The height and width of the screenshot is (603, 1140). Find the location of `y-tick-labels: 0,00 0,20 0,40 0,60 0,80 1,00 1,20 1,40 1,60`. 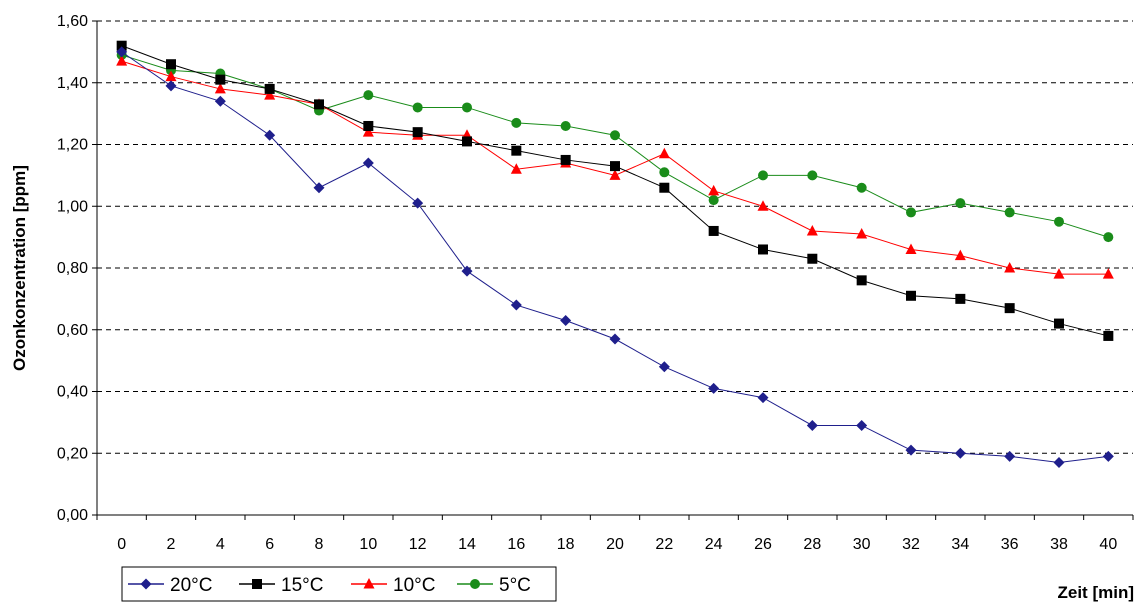

y-tick-labels: 0,00 0,20 0,40 0,60 0,80 1,00 1,20 1,40 1,60 is located at coordinates (72, 268).